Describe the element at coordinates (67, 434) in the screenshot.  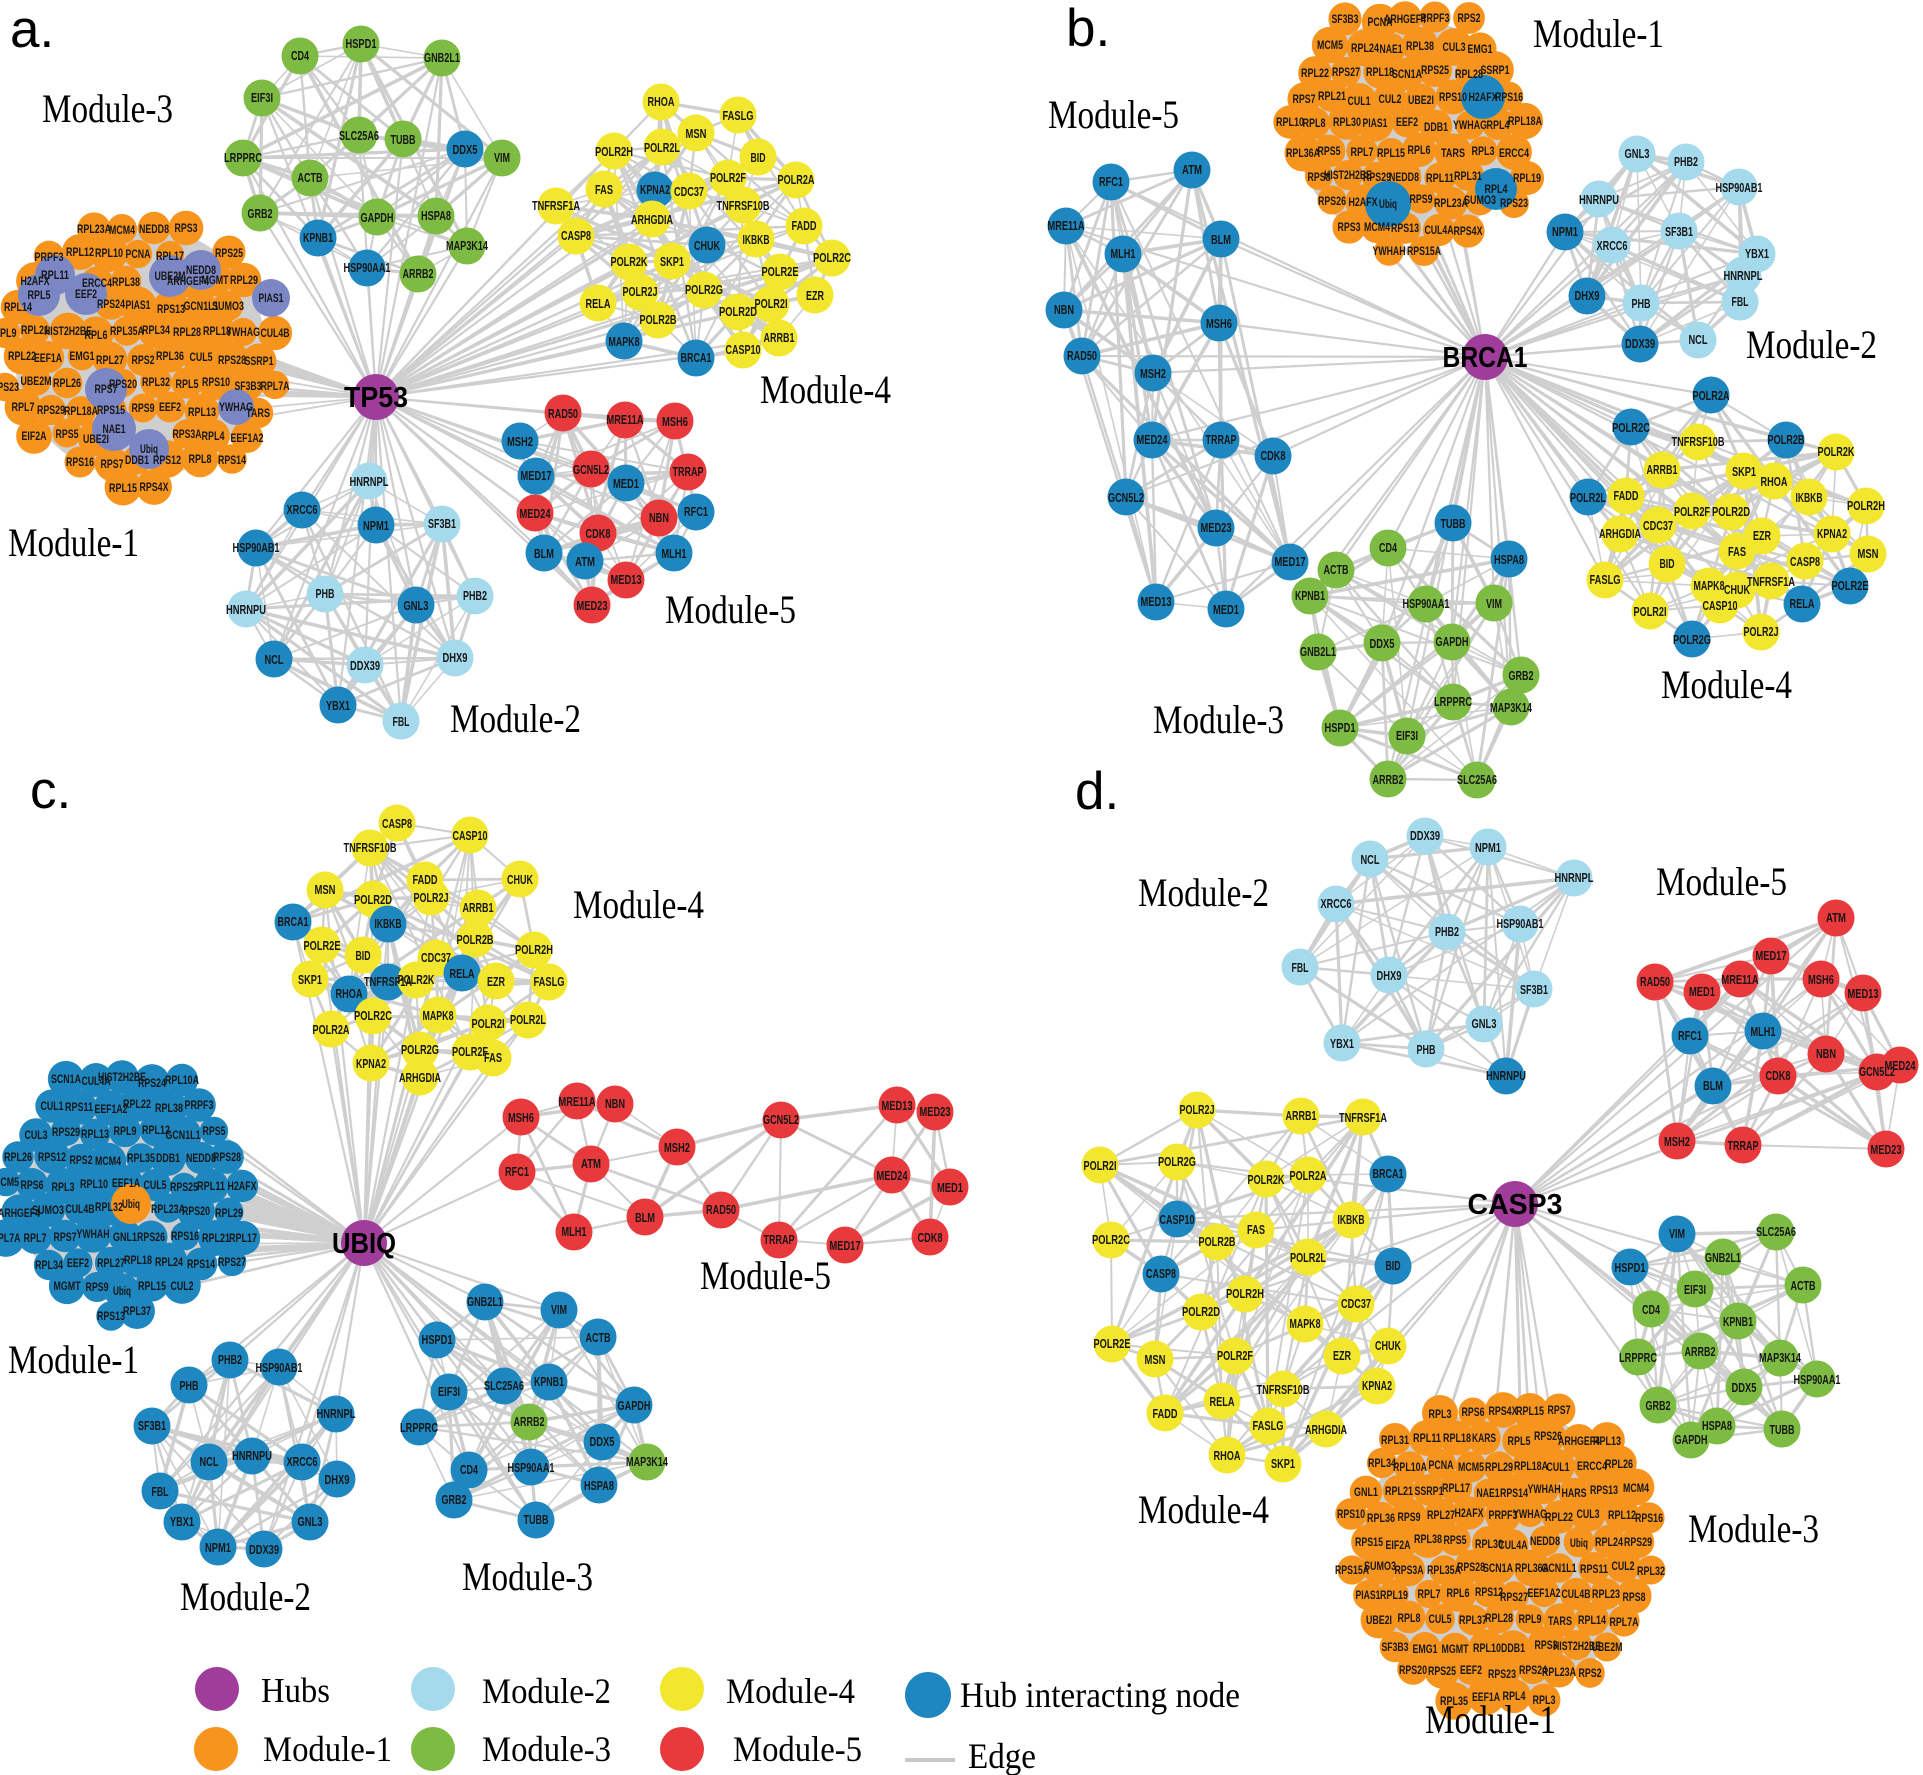
I see `svg-text: RPS5` at that location.